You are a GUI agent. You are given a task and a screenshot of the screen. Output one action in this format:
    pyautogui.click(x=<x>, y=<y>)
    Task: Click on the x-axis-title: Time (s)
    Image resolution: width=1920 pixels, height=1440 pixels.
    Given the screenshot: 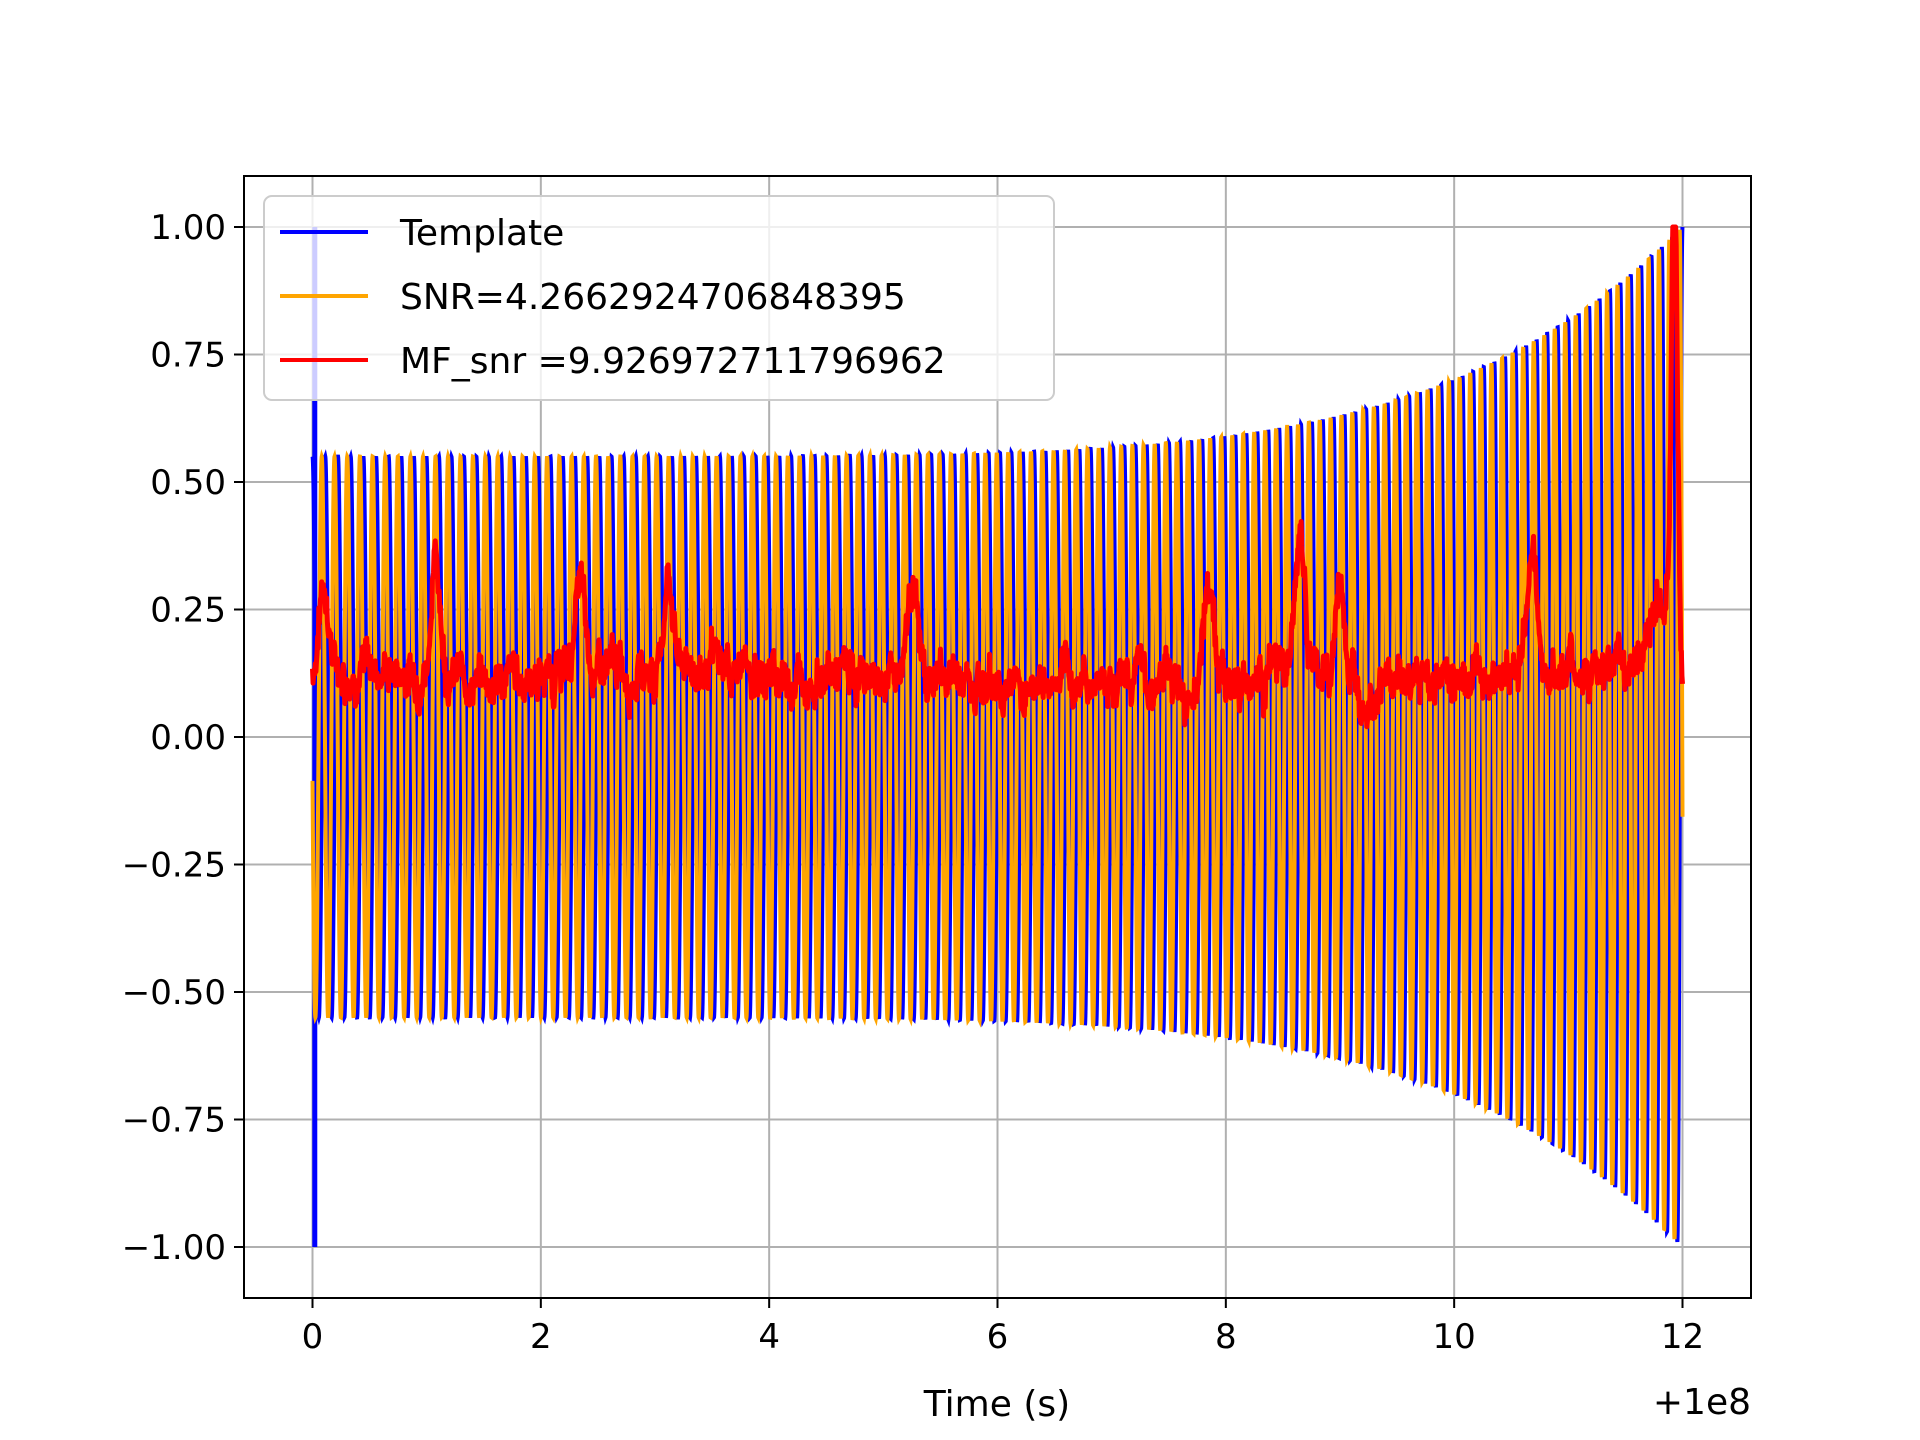 What is the action you would take?
    pyautogui.click(x=996, y=1404)
    